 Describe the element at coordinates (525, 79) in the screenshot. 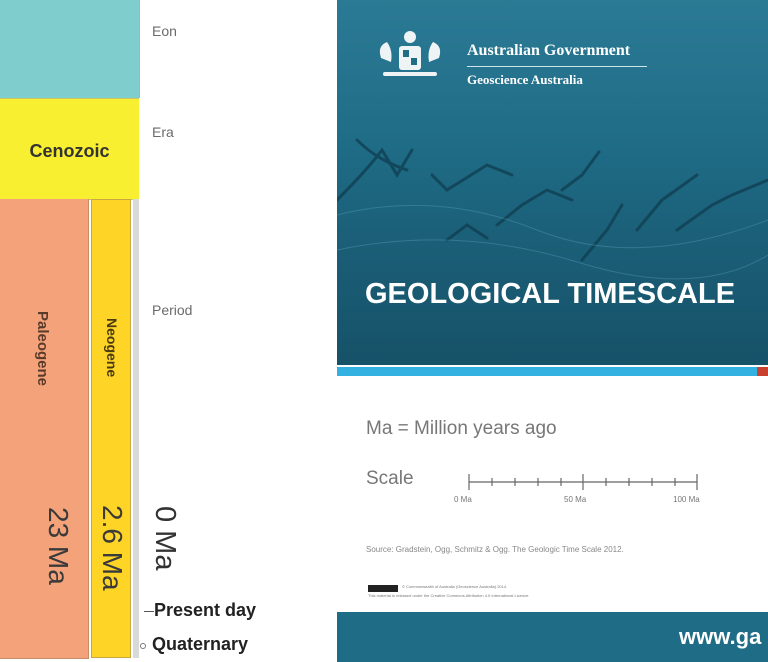

I see `agency-name: Geoscience Australia` at that location.